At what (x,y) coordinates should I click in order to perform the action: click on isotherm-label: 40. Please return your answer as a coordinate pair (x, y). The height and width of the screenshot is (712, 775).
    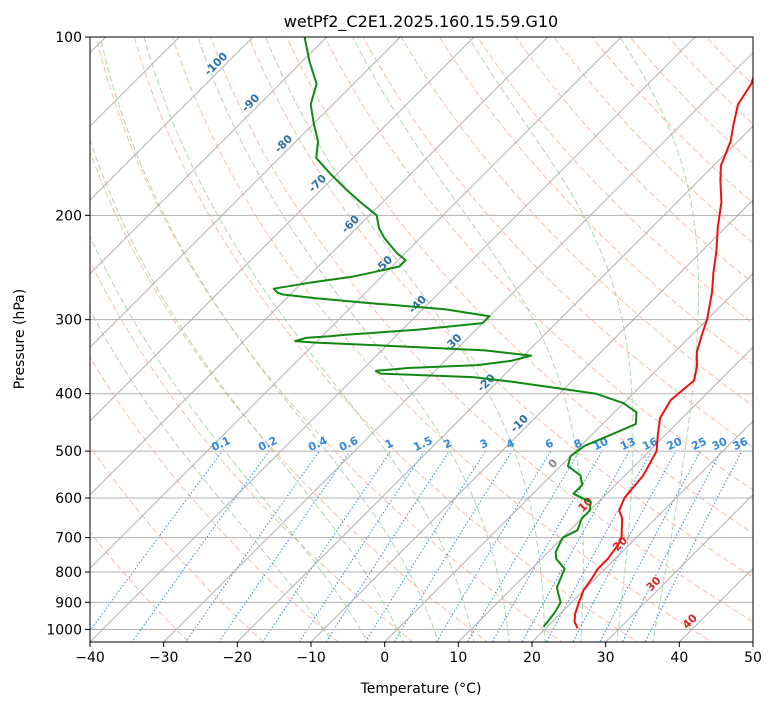
    Looking at the image, I should click on (690, 621).